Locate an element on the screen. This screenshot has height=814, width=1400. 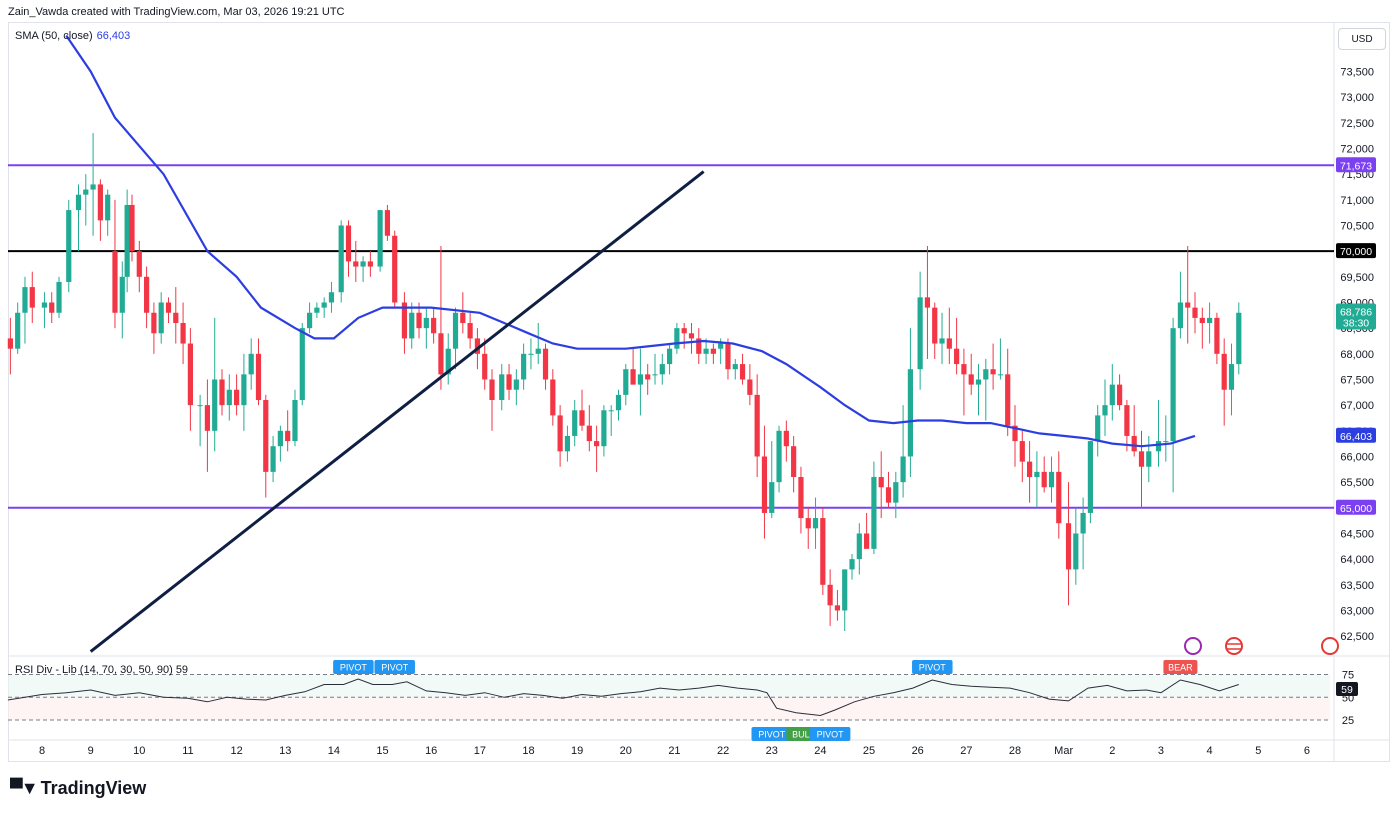
price-tick-label: 64,500 is located at coordinates (1357, 534).